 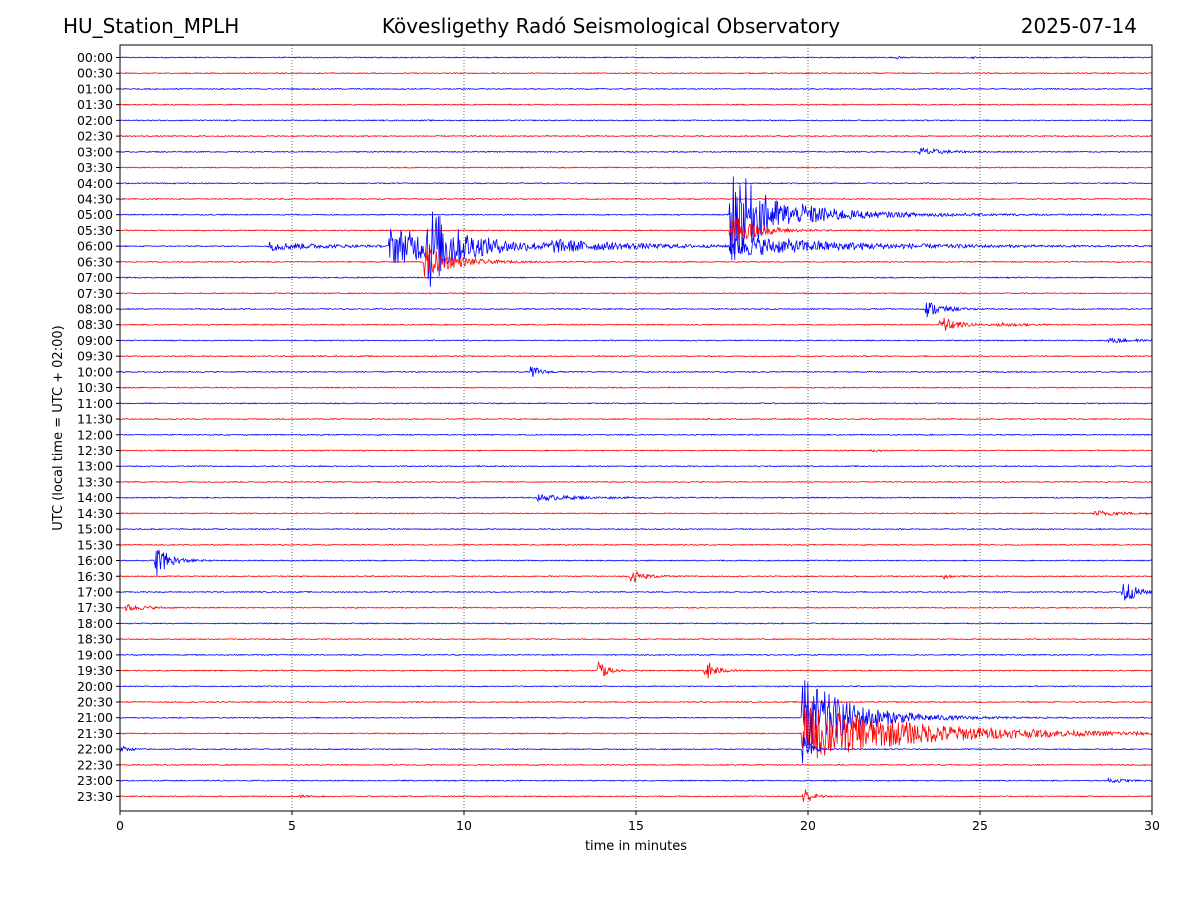 What do you see at coordinates (95, 717) in the screenshot?
I see `y-tick-label: 21:00` at bounding box center [95, 717].